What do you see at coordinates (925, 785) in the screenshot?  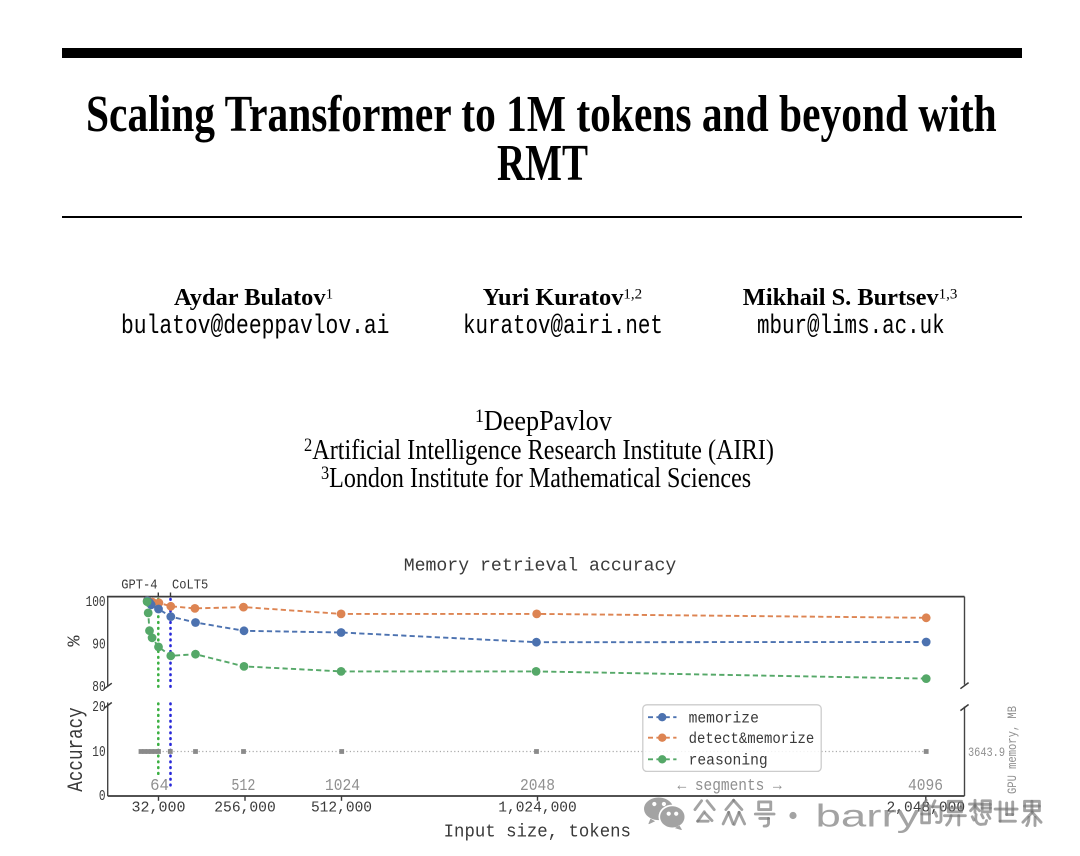 I see `svg-text: 4096` at bounding box center [925, 785].